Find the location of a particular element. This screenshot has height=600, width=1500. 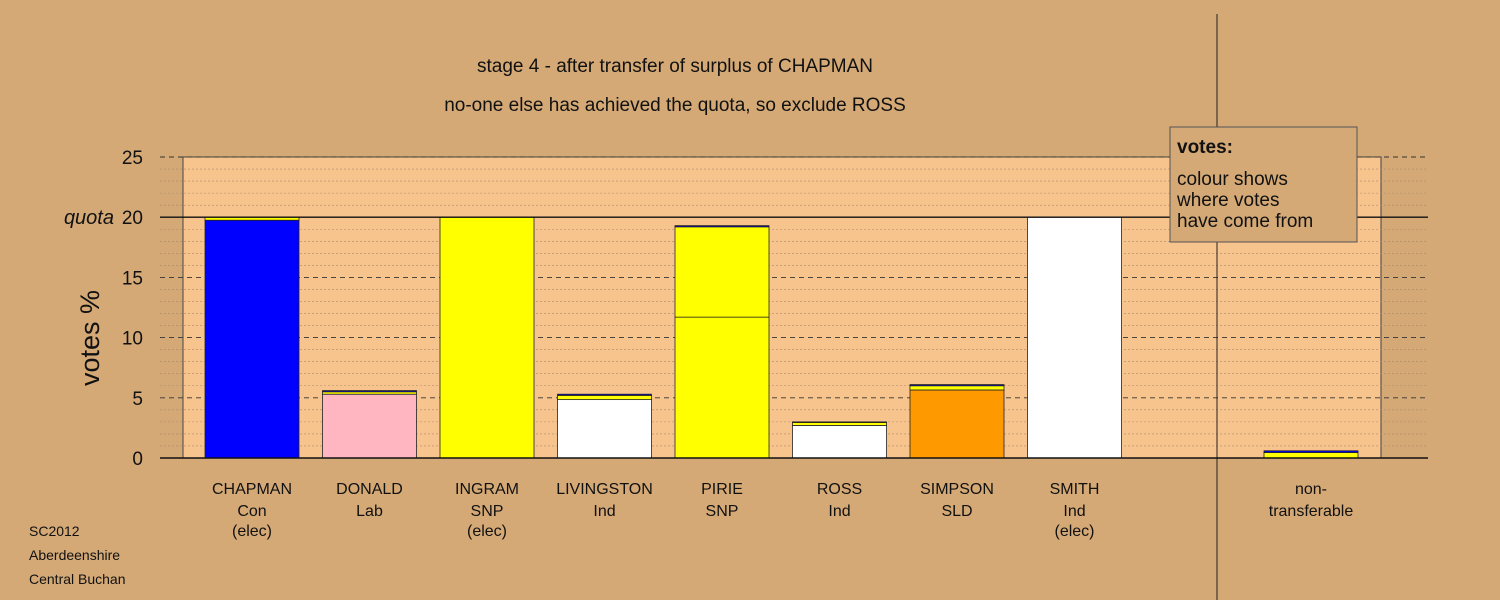

bar-simpson-segment-sld is located at coordinates (957, 424).